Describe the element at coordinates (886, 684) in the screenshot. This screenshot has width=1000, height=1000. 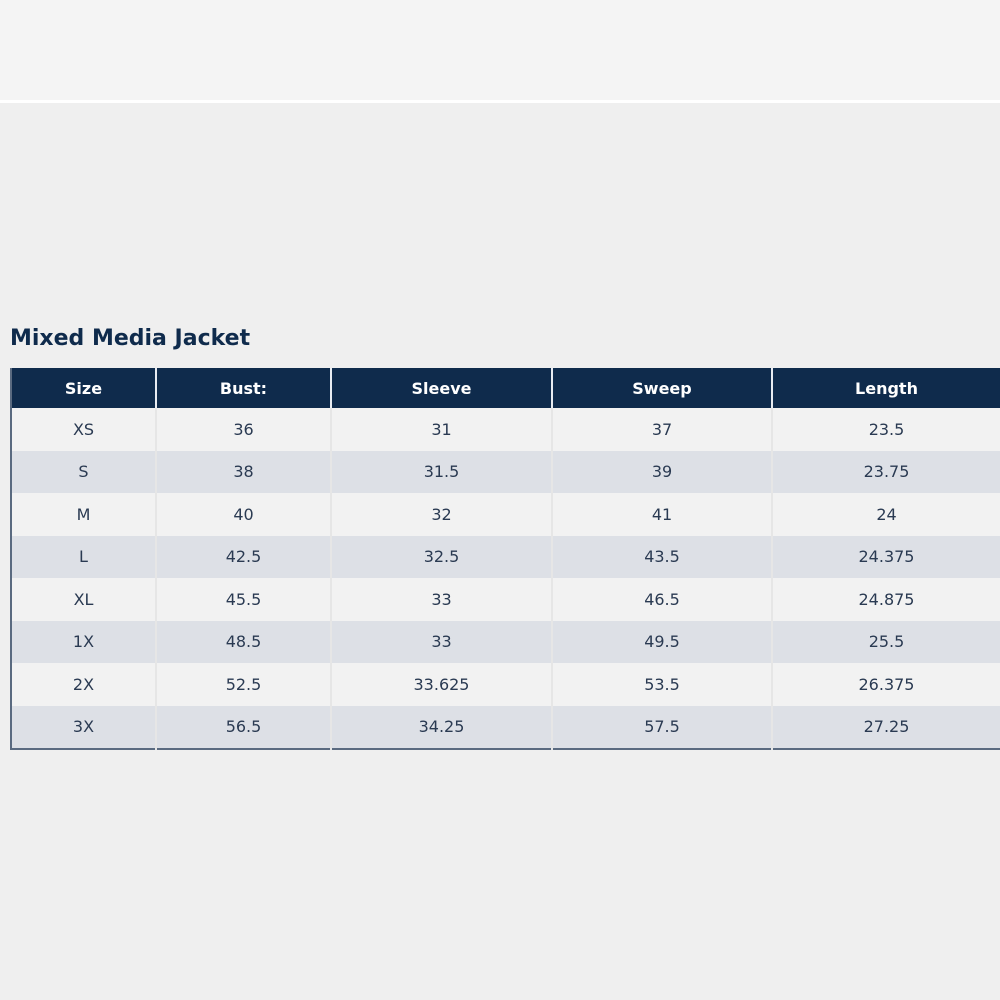
I see `table-cell: 26.375` at that location.